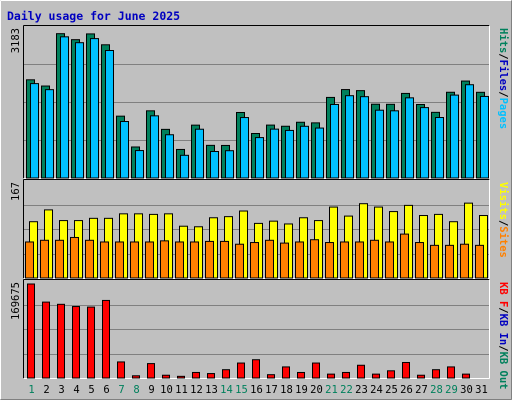  I want to click on legend-text: Visits/Sites, so click(503, 220).